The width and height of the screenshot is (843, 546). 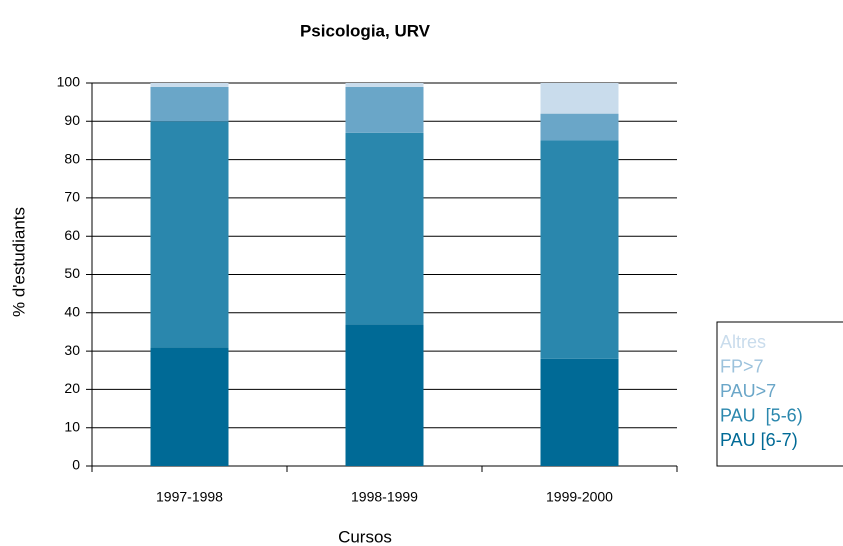 What do you see at coordinates (365, 30) in the screenshot?
I see `chart-title: Psicologia, URV` at bounding box center [365, 30].